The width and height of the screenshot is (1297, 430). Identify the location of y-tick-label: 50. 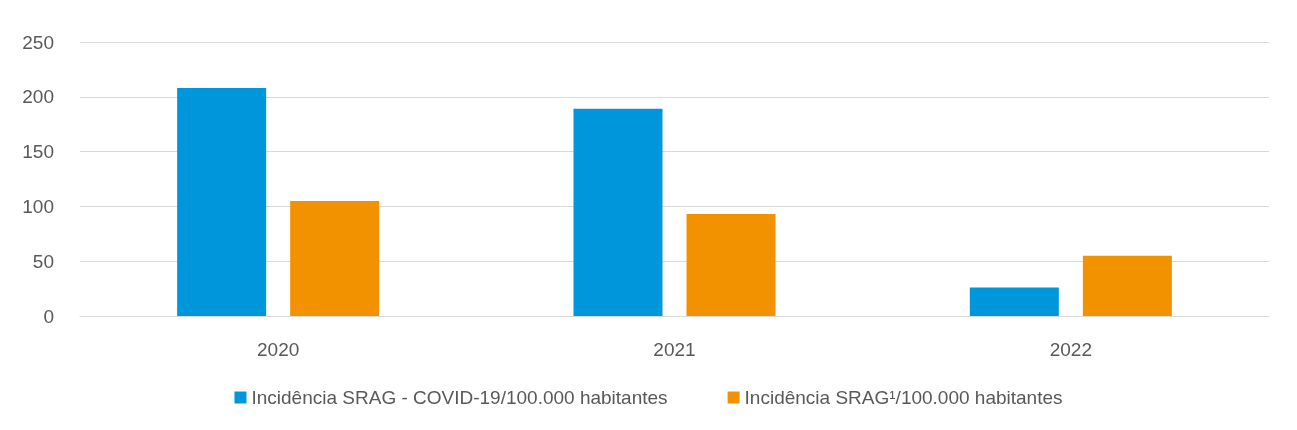
(43, 261).